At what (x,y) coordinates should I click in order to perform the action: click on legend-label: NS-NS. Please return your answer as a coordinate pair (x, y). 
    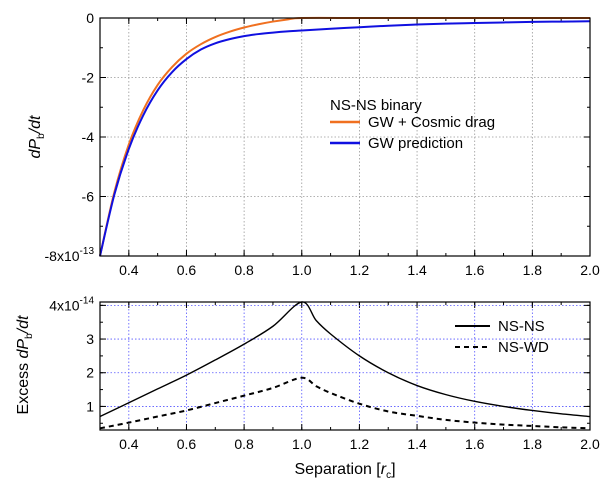
    Looking at the image, I should click on (521, 326).